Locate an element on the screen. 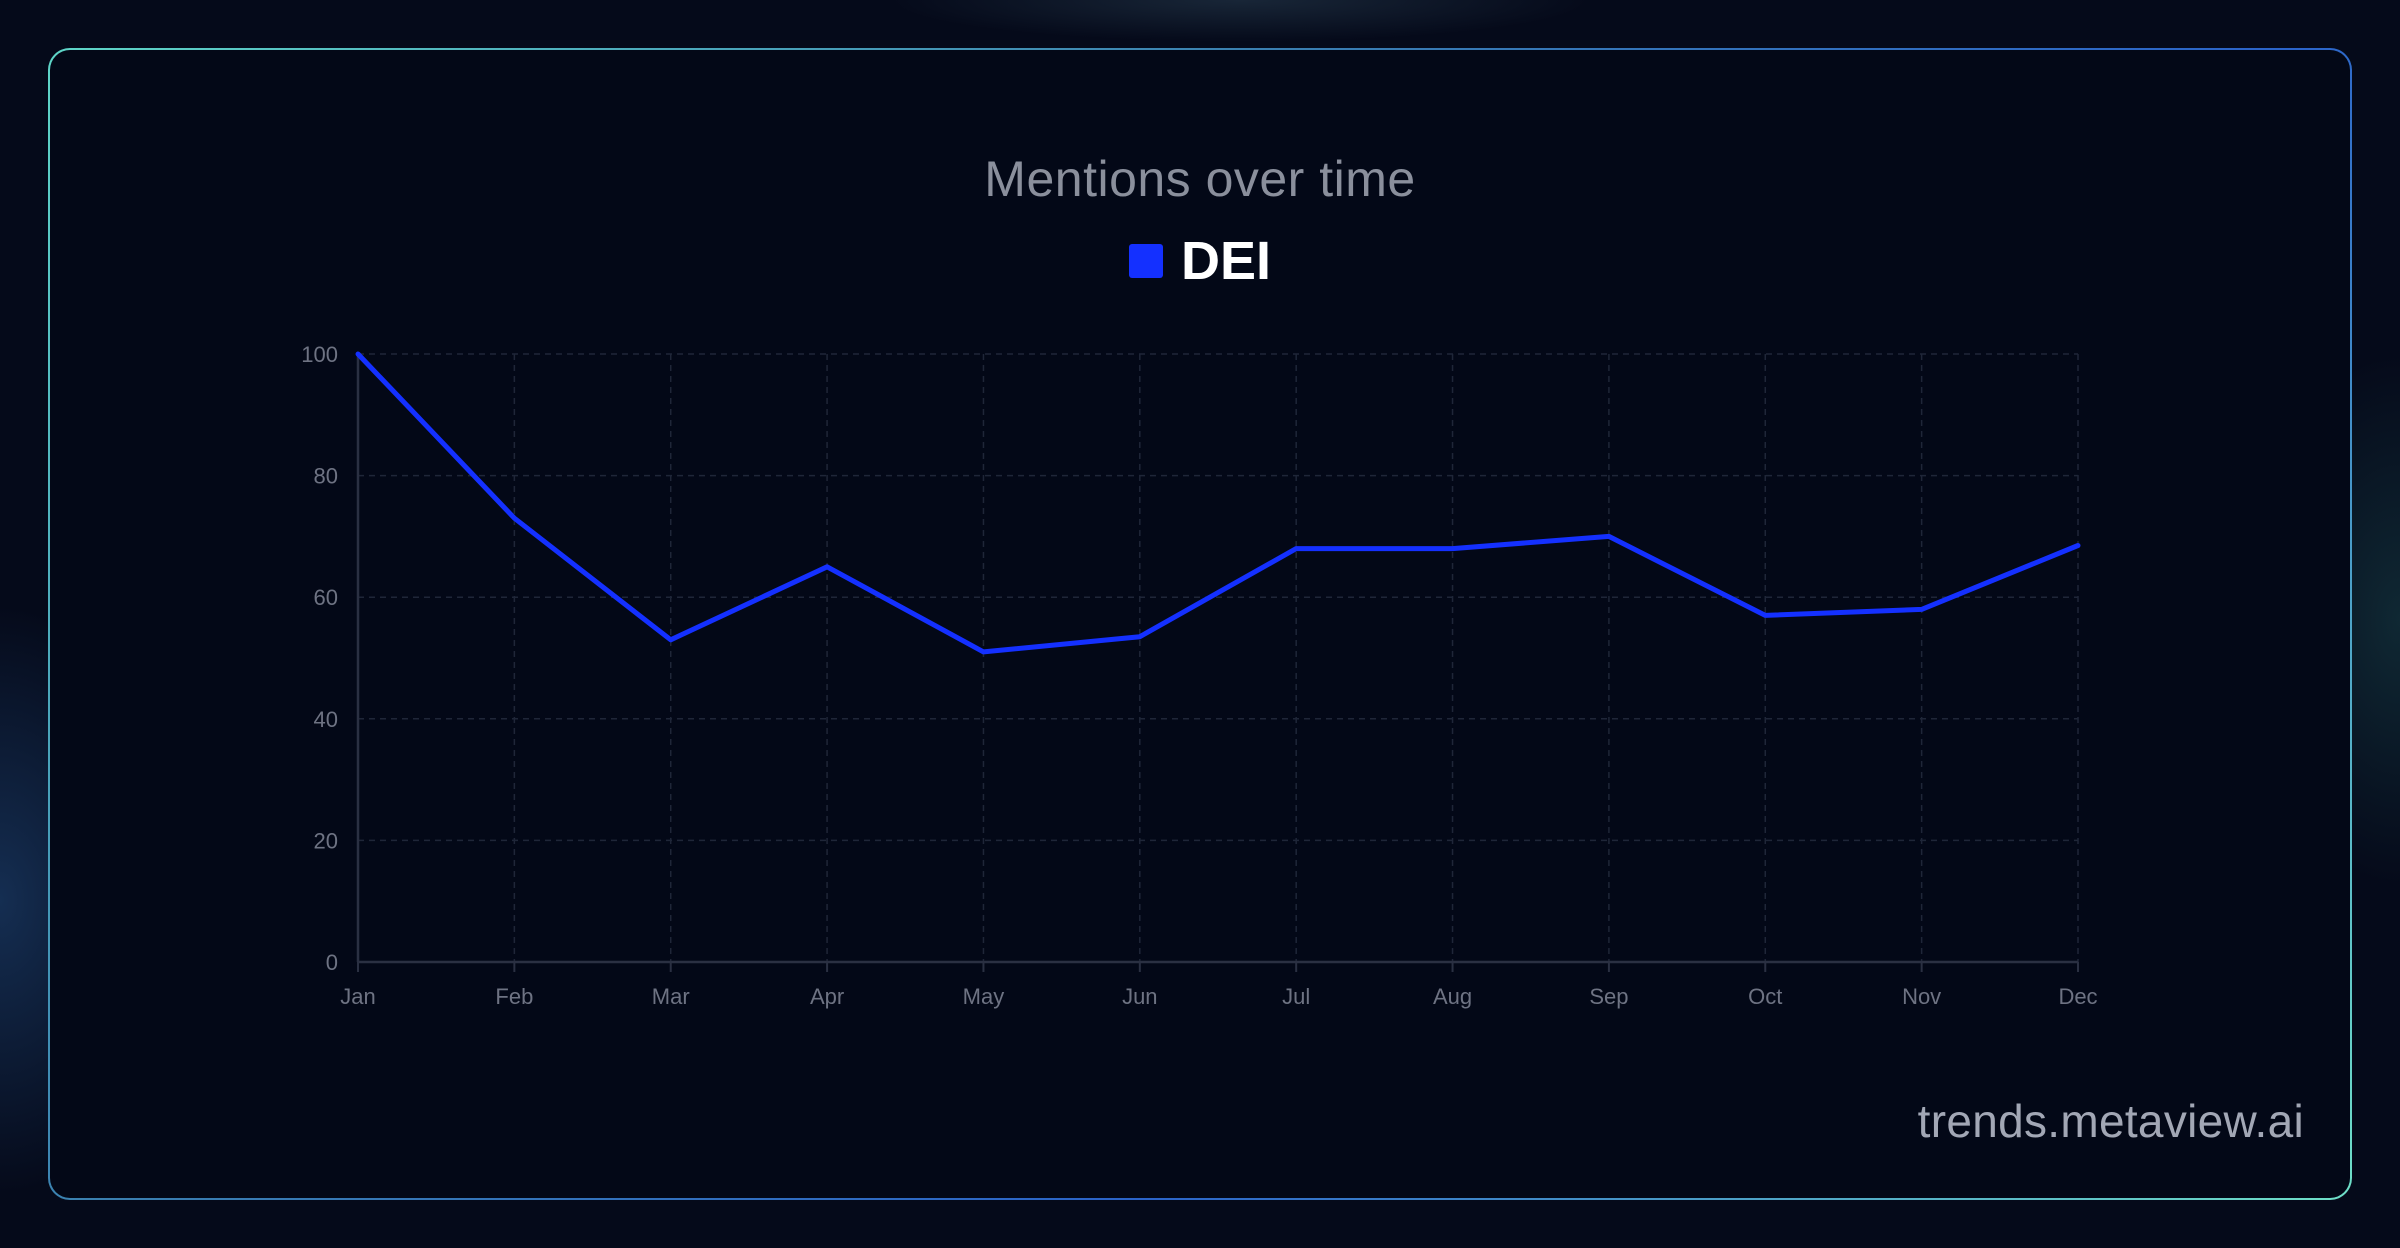 The width and height of the screenshot is (2400, 1248). x-tick-label-may: May is located at coordinates (984, 996).